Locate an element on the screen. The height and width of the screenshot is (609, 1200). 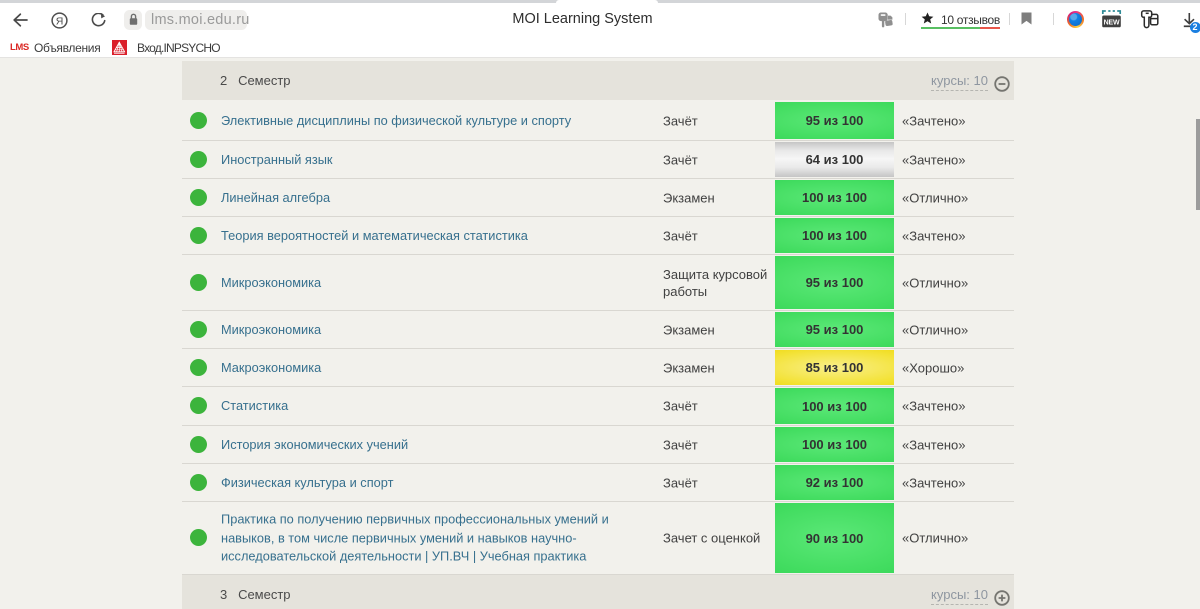
svg-text: Я is located at coordinates (60, 22).